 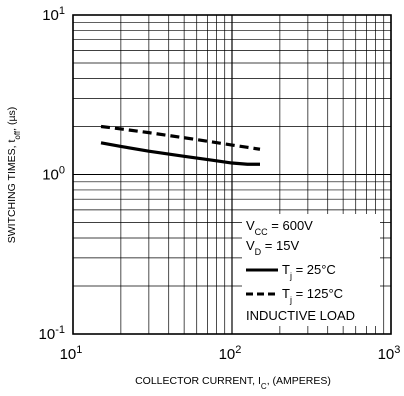 What do you see at coordinates (180, 153) in the screenshot?
I see `series-line-25c` at bounding box center [180, 153].